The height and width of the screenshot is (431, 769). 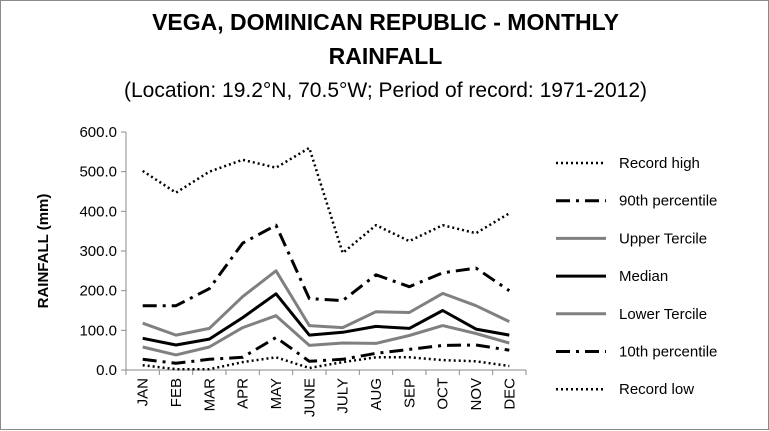 What do you see at coordinates (143, 392) in the screenshot?
I see `x-tick-label: JAN` at bounding box center [143, 392].